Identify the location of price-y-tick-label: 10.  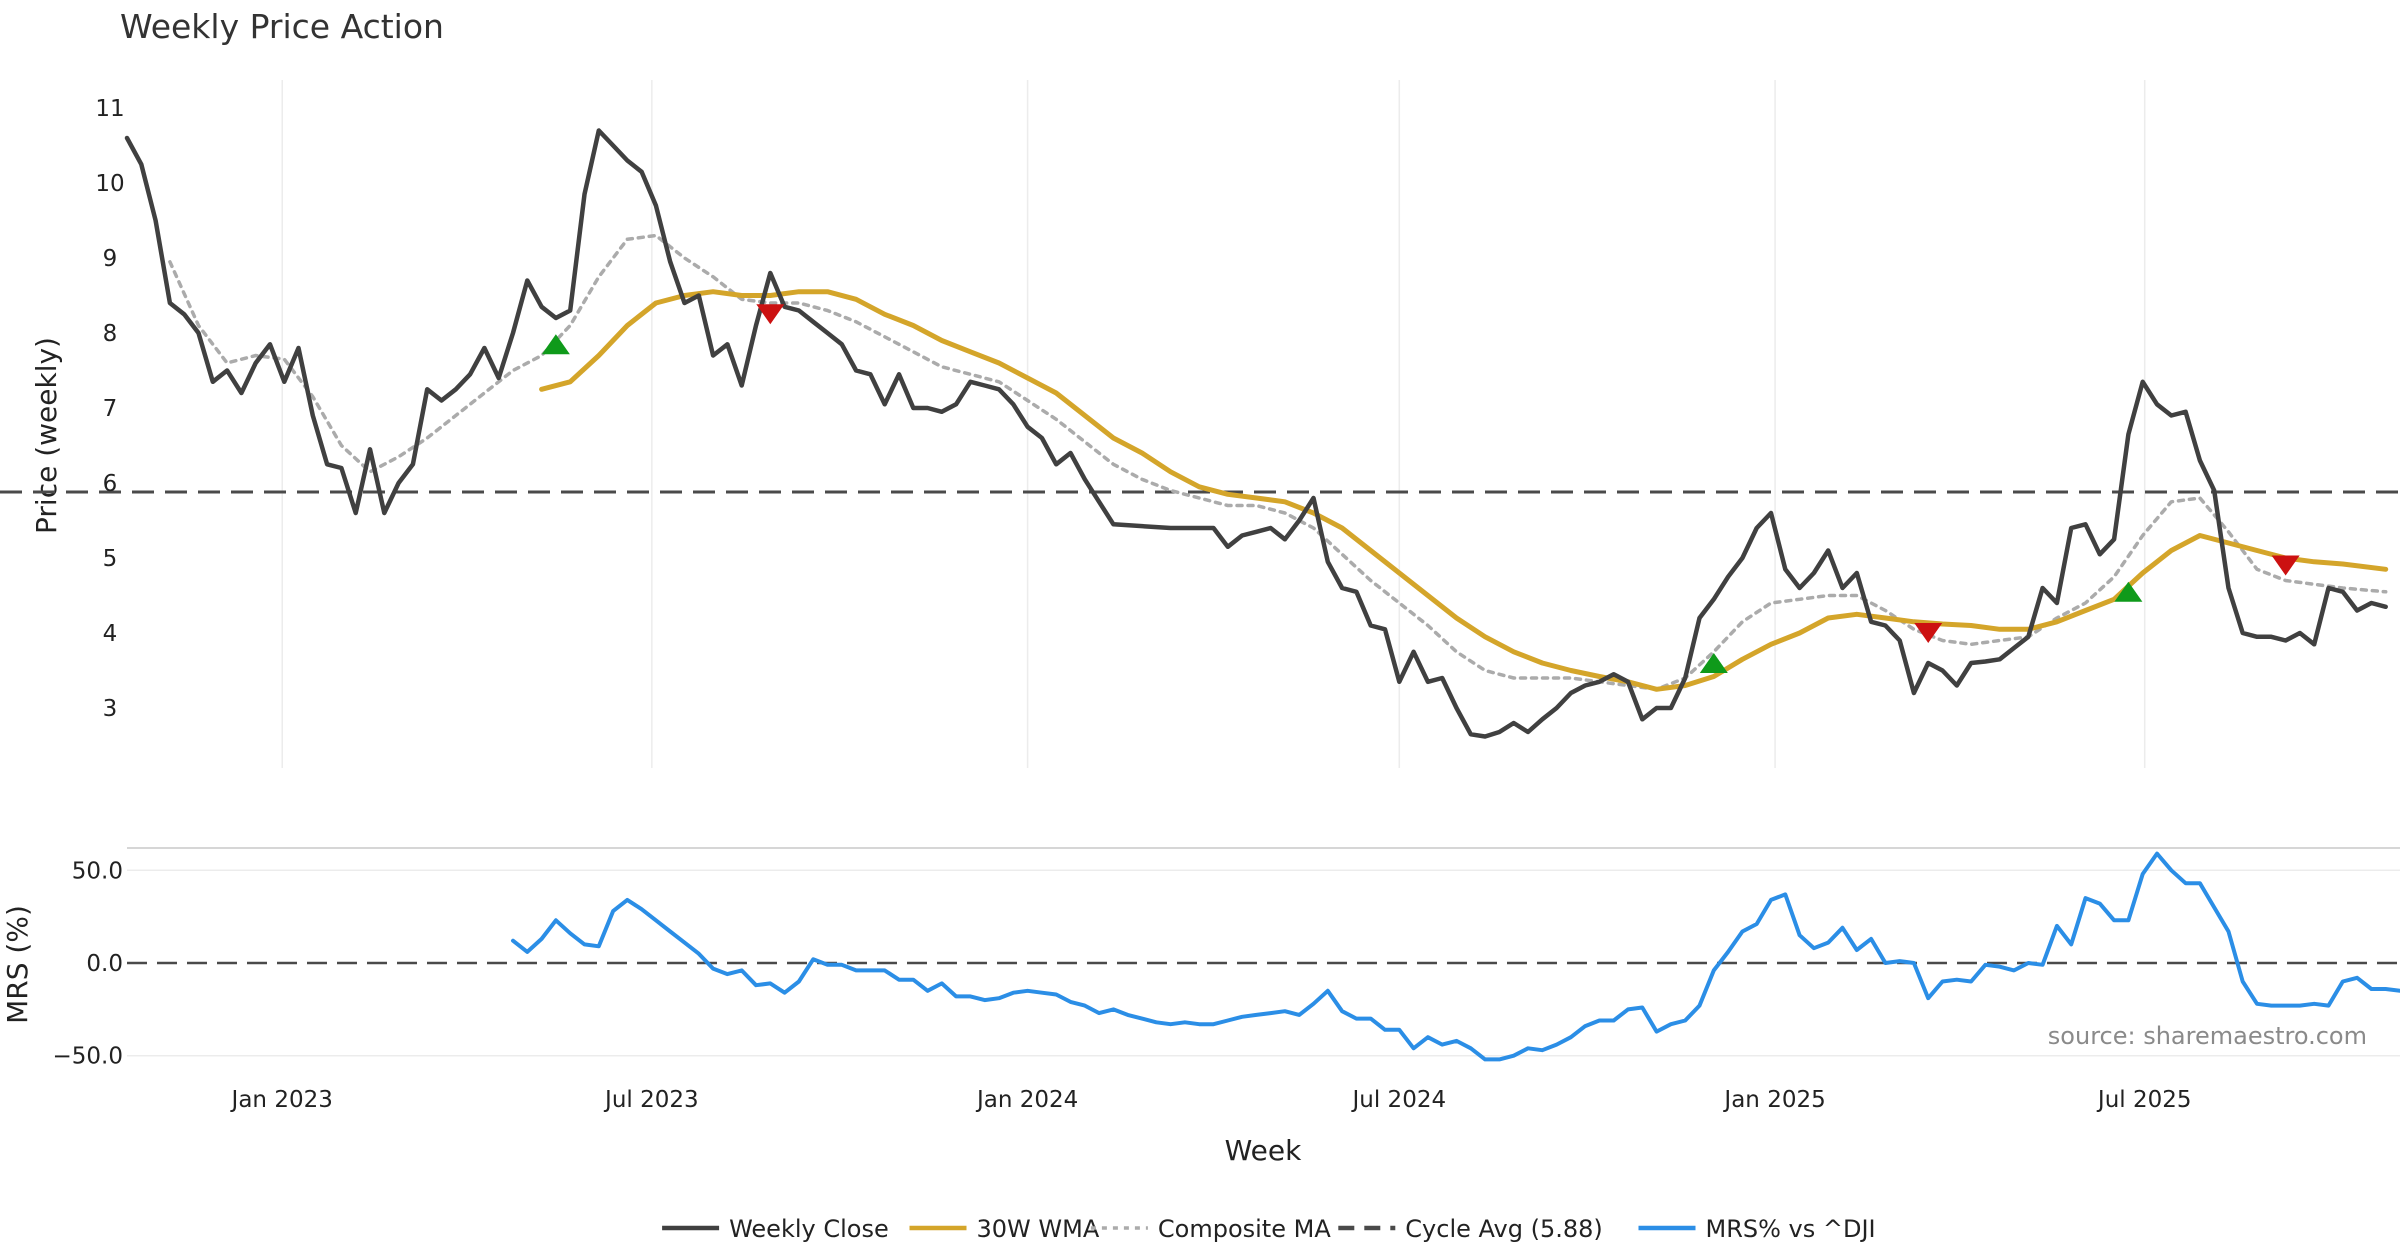
(109, 184).